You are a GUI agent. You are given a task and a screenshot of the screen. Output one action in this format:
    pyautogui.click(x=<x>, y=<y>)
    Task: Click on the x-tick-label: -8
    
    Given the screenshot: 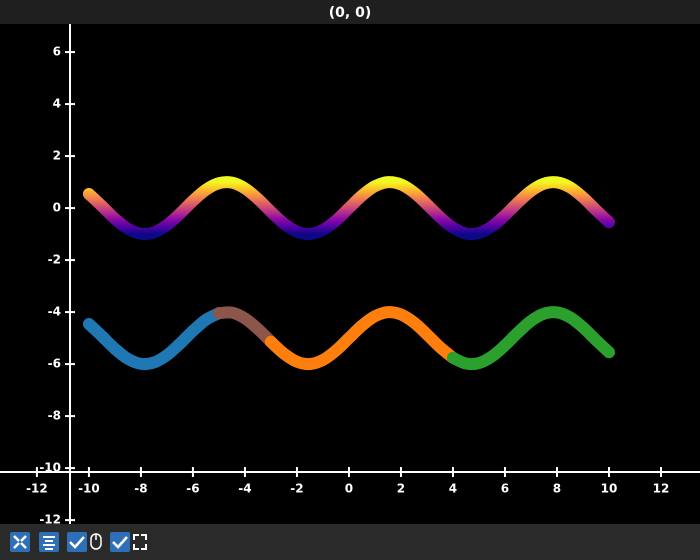 What is the action you would take?
    pyautogui.click(x=140, y=489)
    